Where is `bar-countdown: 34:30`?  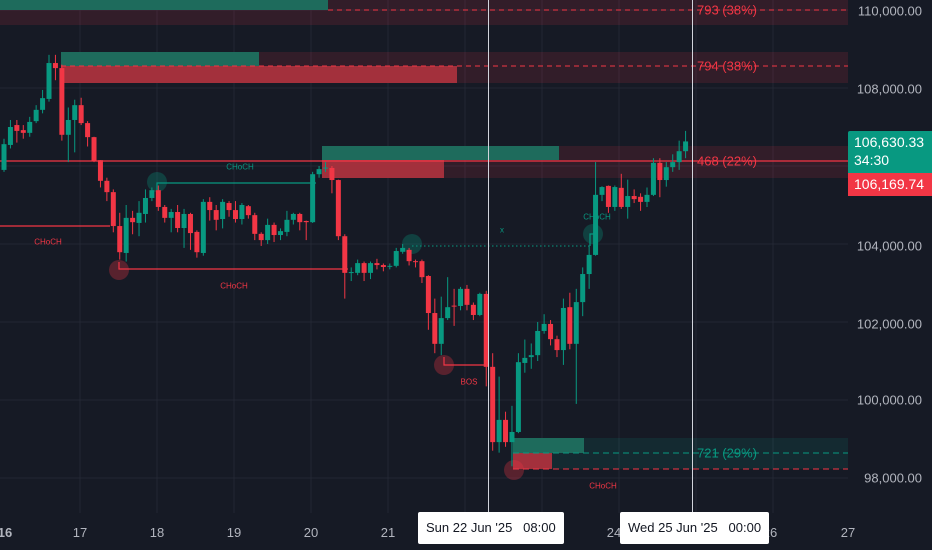
bar-countdown: 34:30 is located at coordinates (872, 160).